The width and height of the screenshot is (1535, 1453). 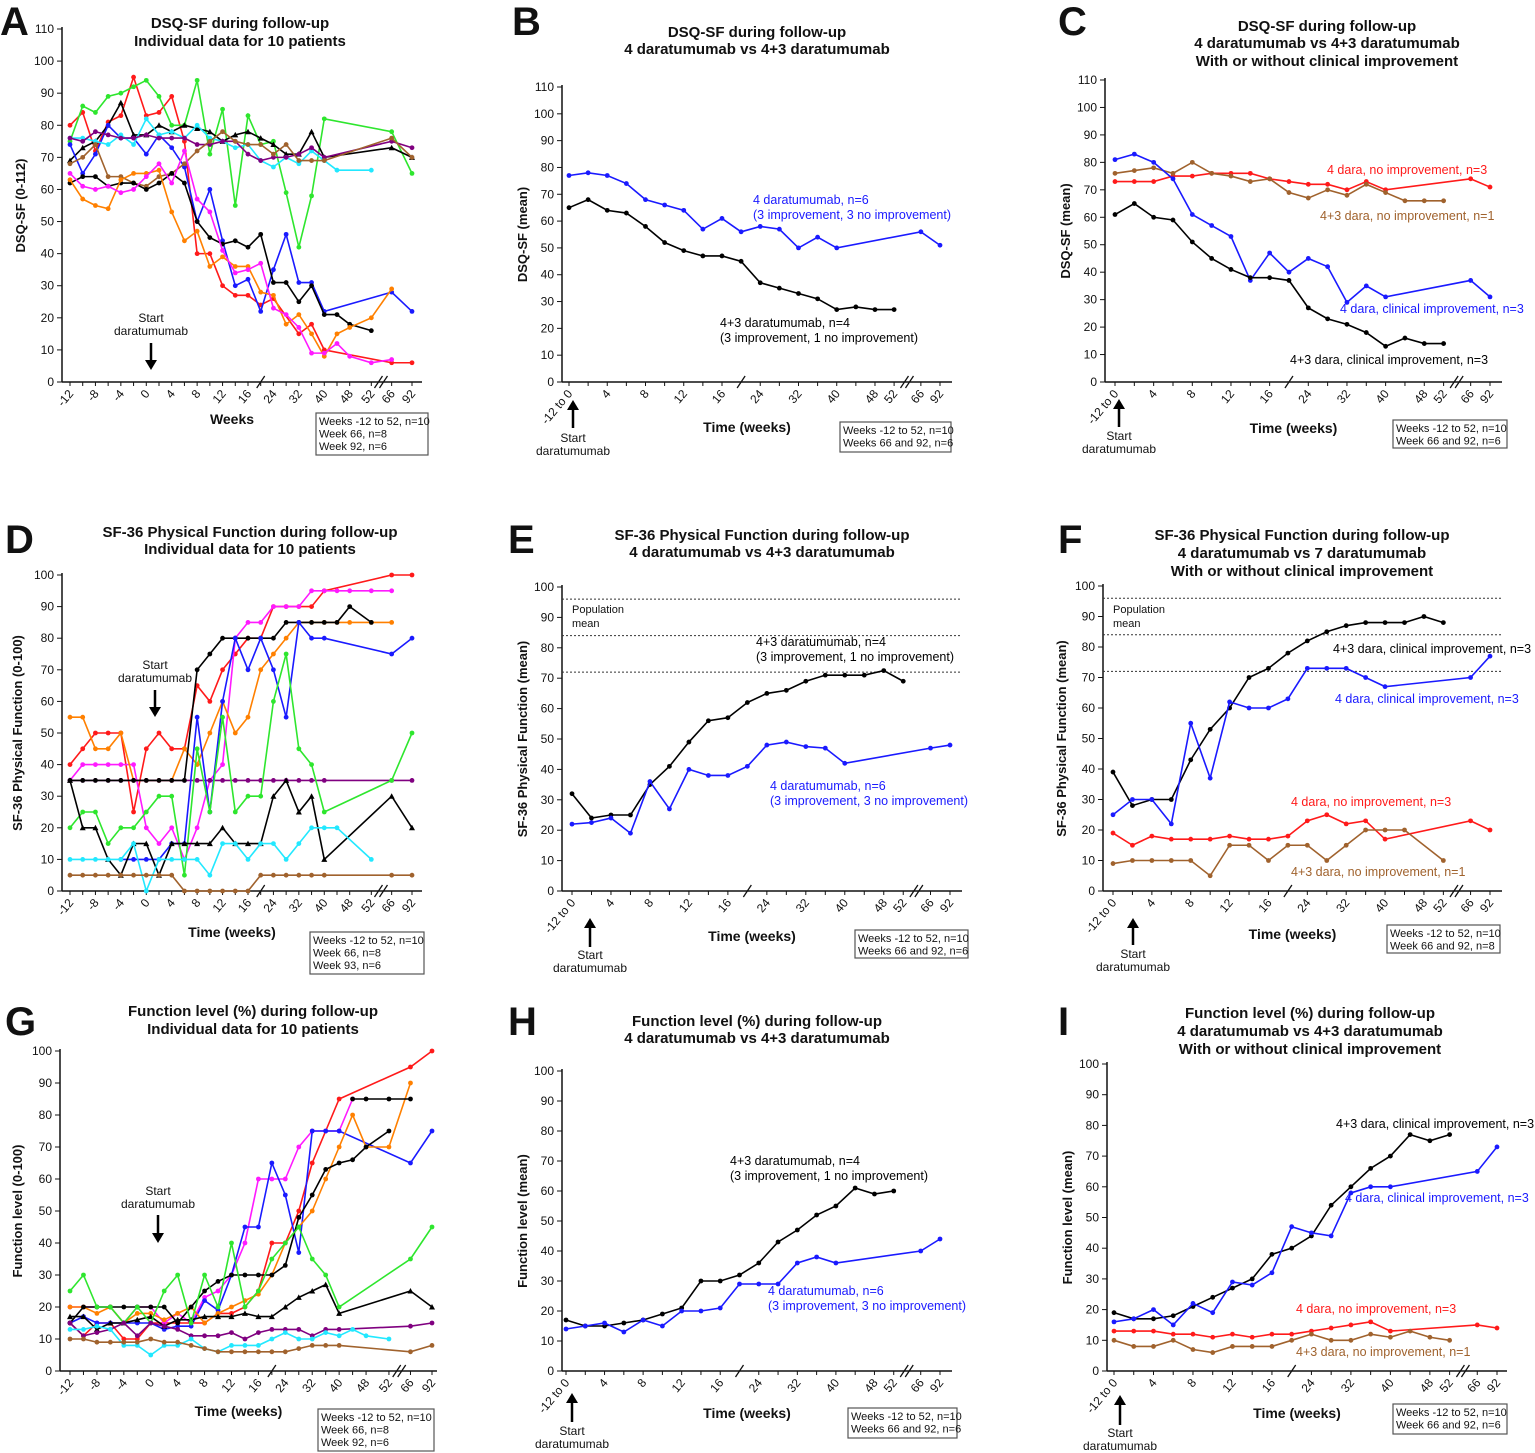 What do you see at coordinates (376, 1418) in the screenshot?
I see `sample-size-note: Weeks -12 to 52, n=10` at bounding box center [376, 1418].